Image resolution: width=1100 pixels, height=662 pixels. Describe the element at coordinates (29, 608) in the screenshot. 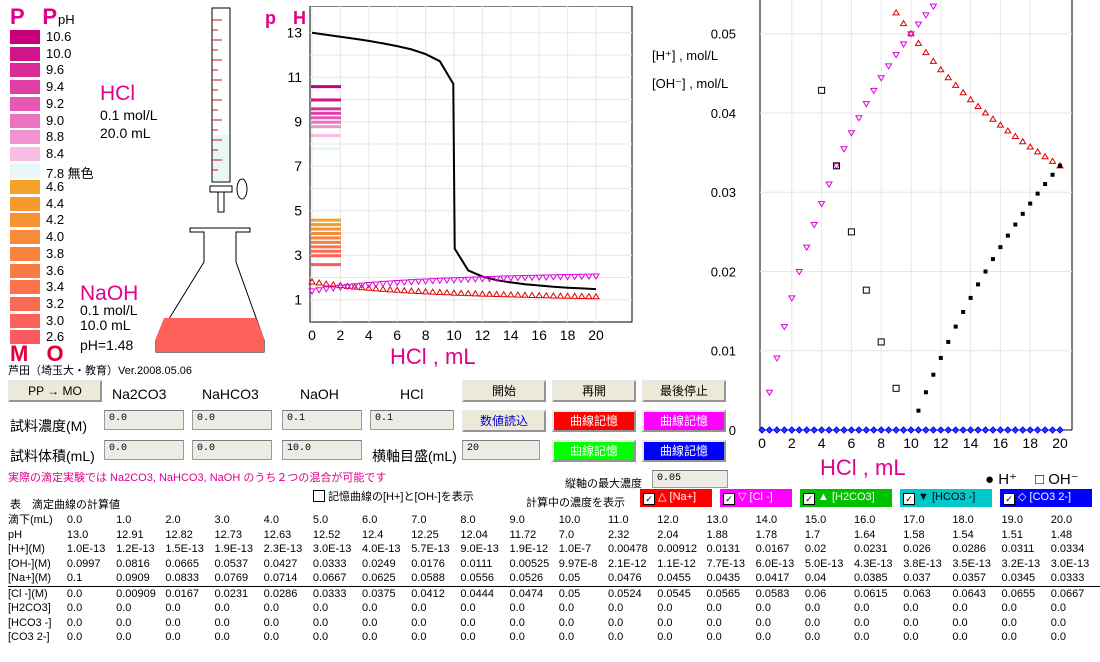

I see `row-label: [H2CO3]` at that location.